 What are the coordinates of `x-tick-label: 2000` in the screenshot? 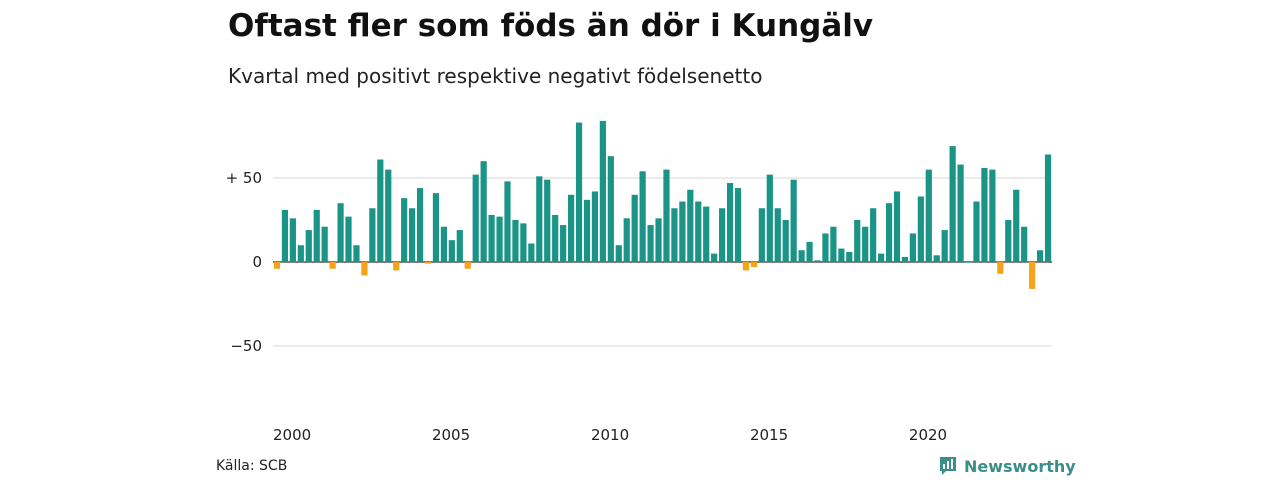 It's located at (292, 435).